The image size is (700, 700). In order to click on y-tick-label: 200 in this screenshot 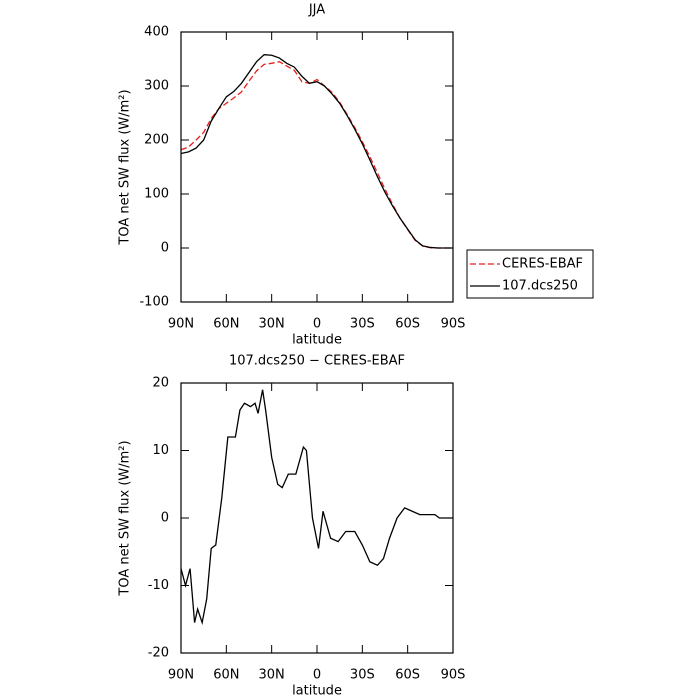, I will do `click(156, 140)`.